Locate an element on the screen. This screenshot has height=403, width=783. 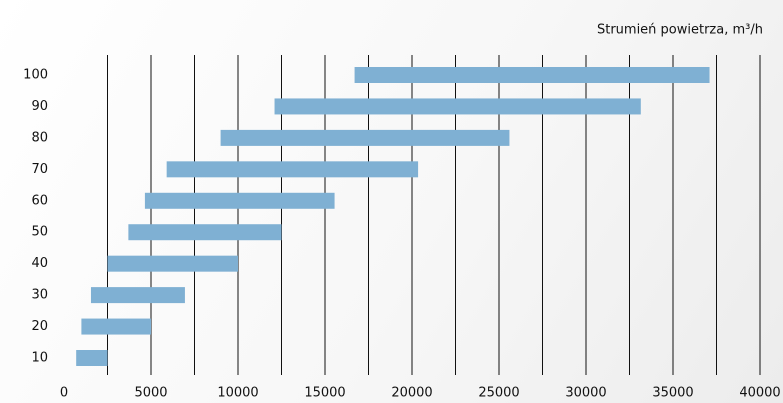
y-tick-label: 10 is located at coordinates (39, 358).